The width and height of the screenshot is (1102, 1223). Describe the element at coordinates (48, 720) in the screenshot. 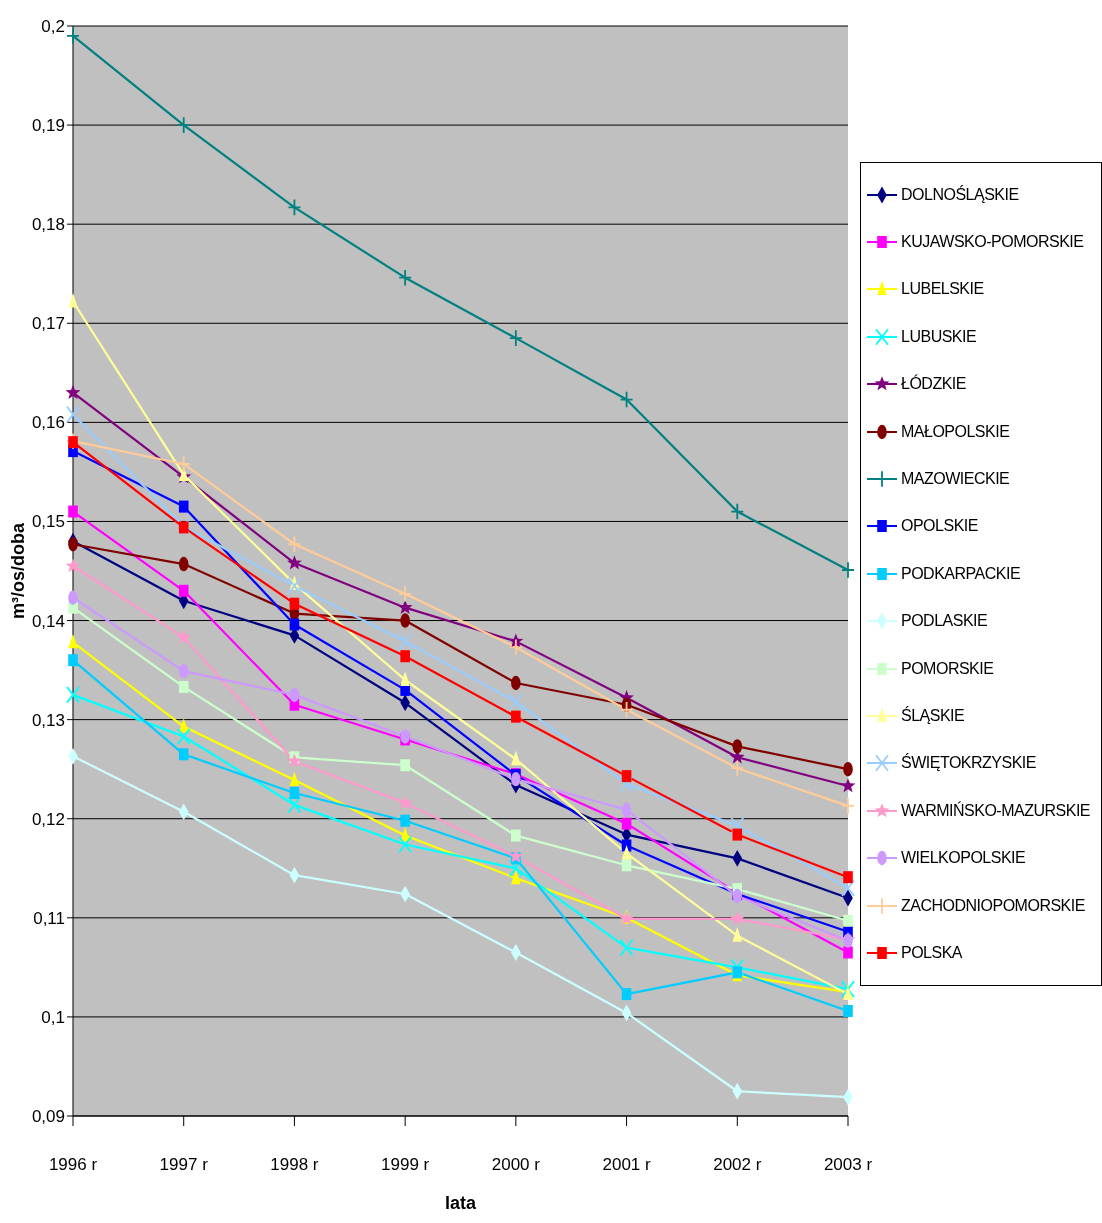

I see `y-tick-label: 0,13` at that location.